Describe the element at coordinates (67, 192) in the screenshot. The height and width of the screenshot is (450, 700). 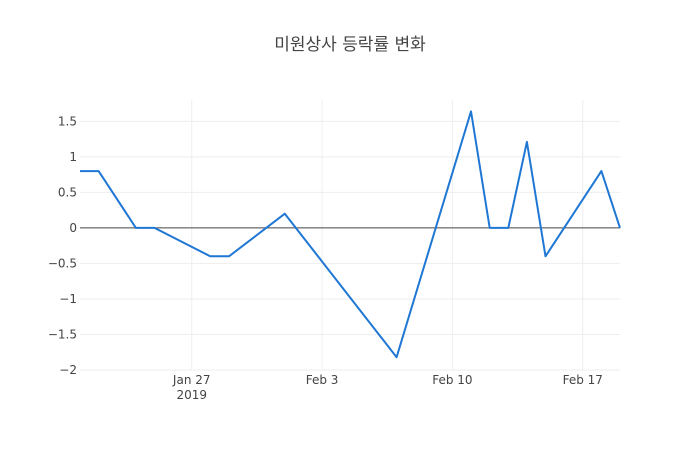
I see `y-tick-label: 0.5` at that location.